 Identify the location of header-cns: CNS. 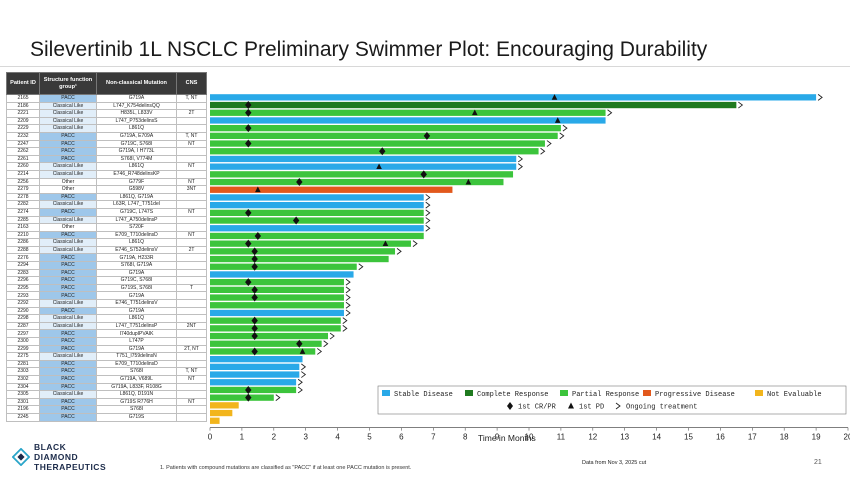
(191, 83).